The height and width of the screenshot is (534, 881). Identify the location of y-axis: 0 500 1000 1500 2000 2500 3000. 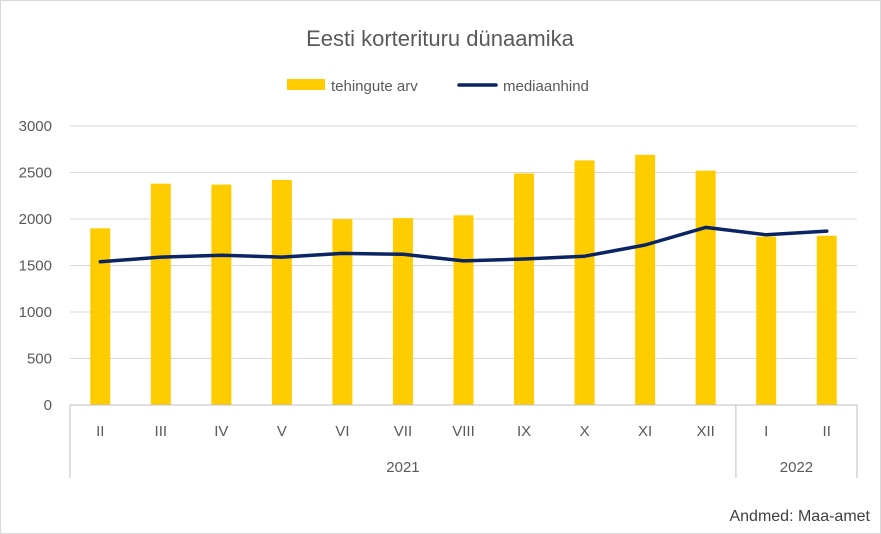
(35, 266).